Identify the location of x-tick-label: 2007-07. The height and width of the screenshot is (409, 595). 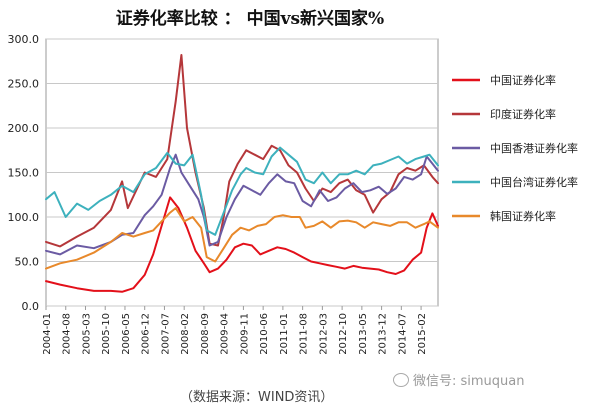
(165, 334).